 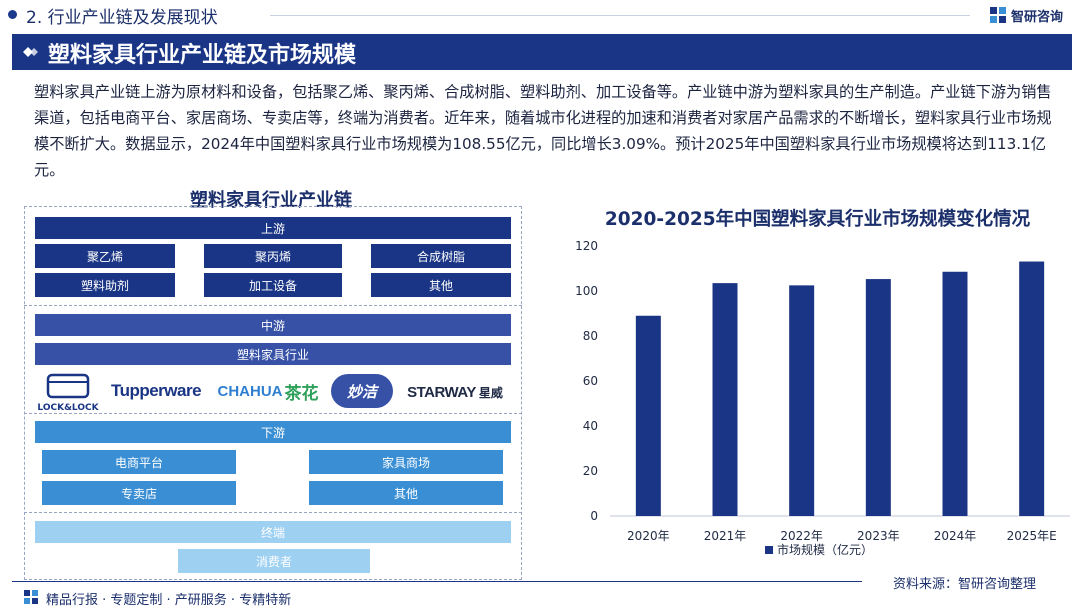 What do you see at coordinates (250, 391) in the screenshot?
I see `logo-text: CHAHUA` at bounding box center [250, 391].